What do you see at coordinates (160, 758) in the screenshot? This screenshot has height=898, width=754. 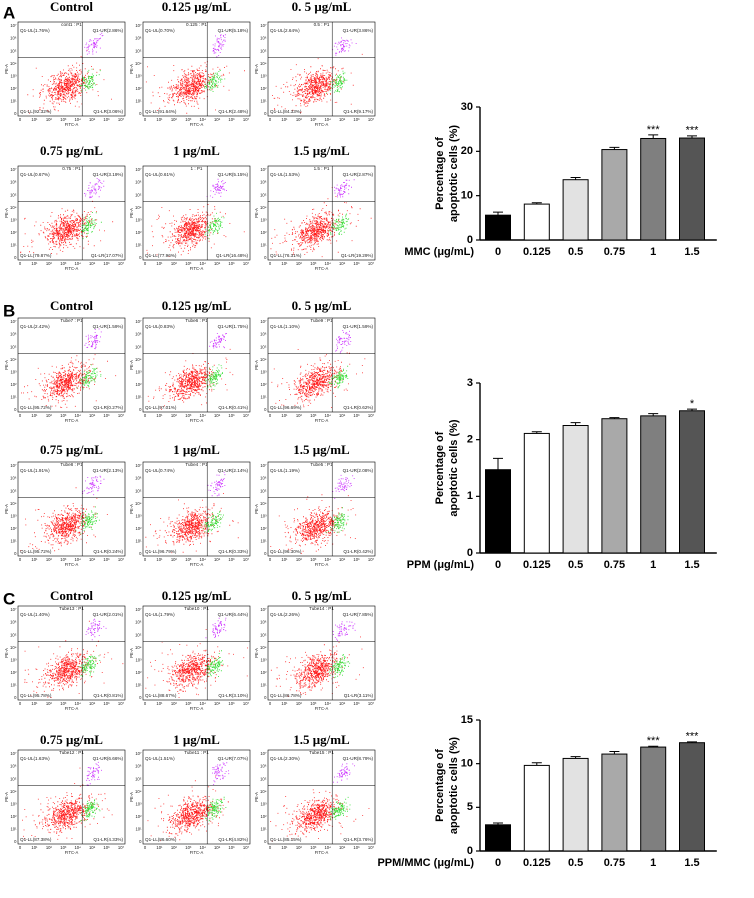 I see `quadrant-label: Q1-UL(1.51%)` at bounding box center [160, 758].